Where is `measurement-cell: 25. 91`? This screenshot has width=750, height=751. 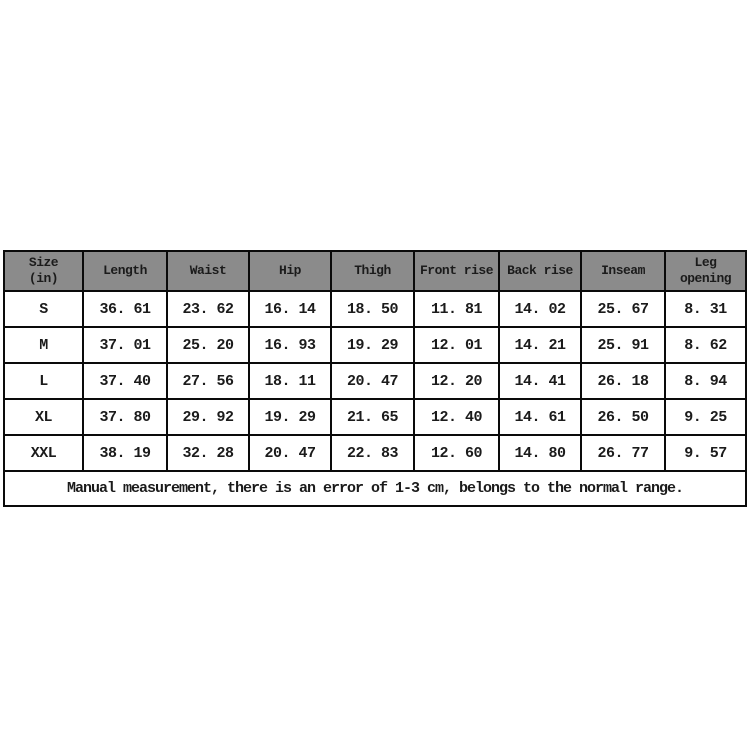 measurement-cell: 25. 91 is located at coordinates (623, 345).